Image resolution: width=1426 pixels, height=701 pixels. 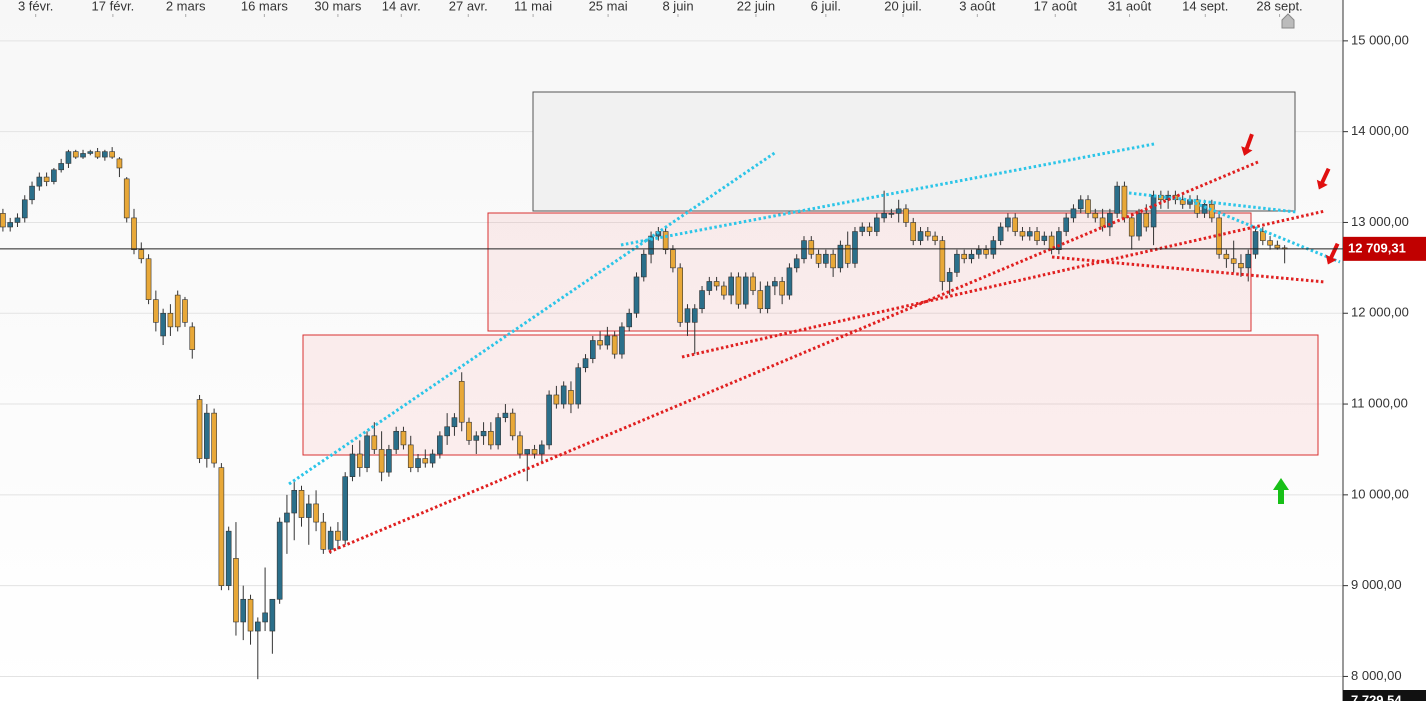 What do you see at coordinates (1380, 493) in the screenshot?
I see `y-tick-label: 10 000,00` at bounding box center [1380, 493].